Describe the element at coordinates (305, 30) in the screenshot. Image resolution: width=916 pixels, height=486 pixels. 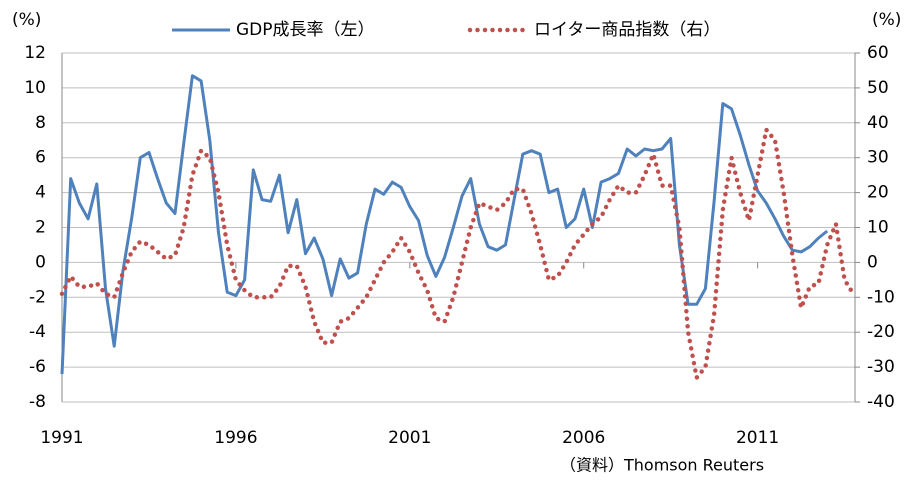
I see `legend-label: GDP成長率（左）` at that location.